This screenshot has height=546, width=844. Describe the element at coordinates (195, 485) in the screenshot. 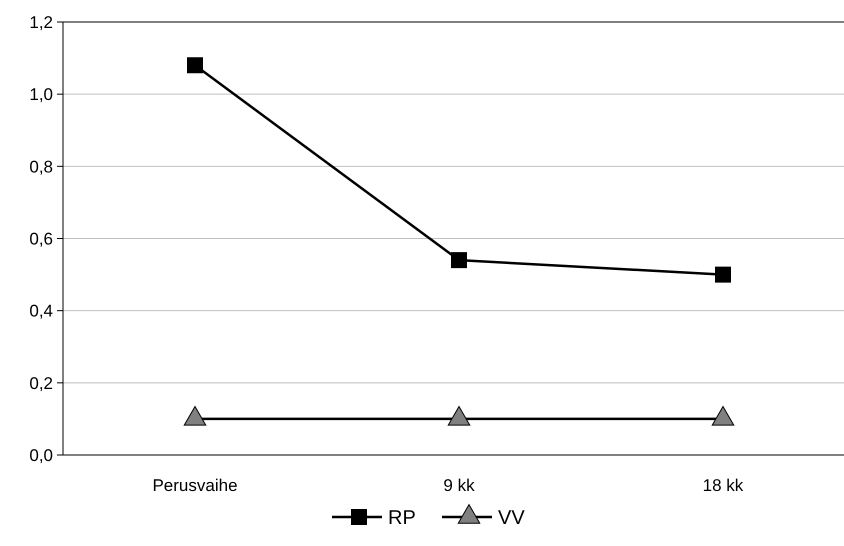

I see `x-tick-label: Perusvaihe` at that location.